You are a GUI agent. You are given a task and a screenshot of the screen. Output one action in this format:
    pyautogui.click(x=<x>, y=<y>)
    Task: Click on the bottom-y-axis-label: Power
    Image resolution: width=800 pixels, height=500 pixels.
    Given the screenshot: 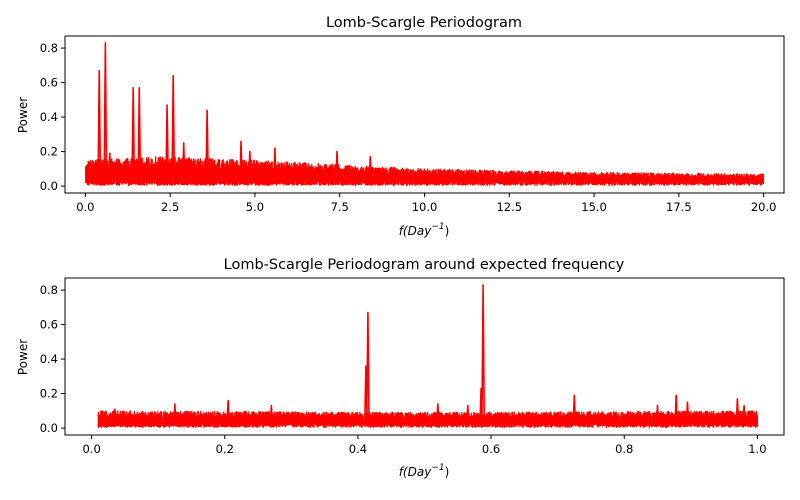 What is the action you would take?
    pyautogui.click(x=23, y=357)
    